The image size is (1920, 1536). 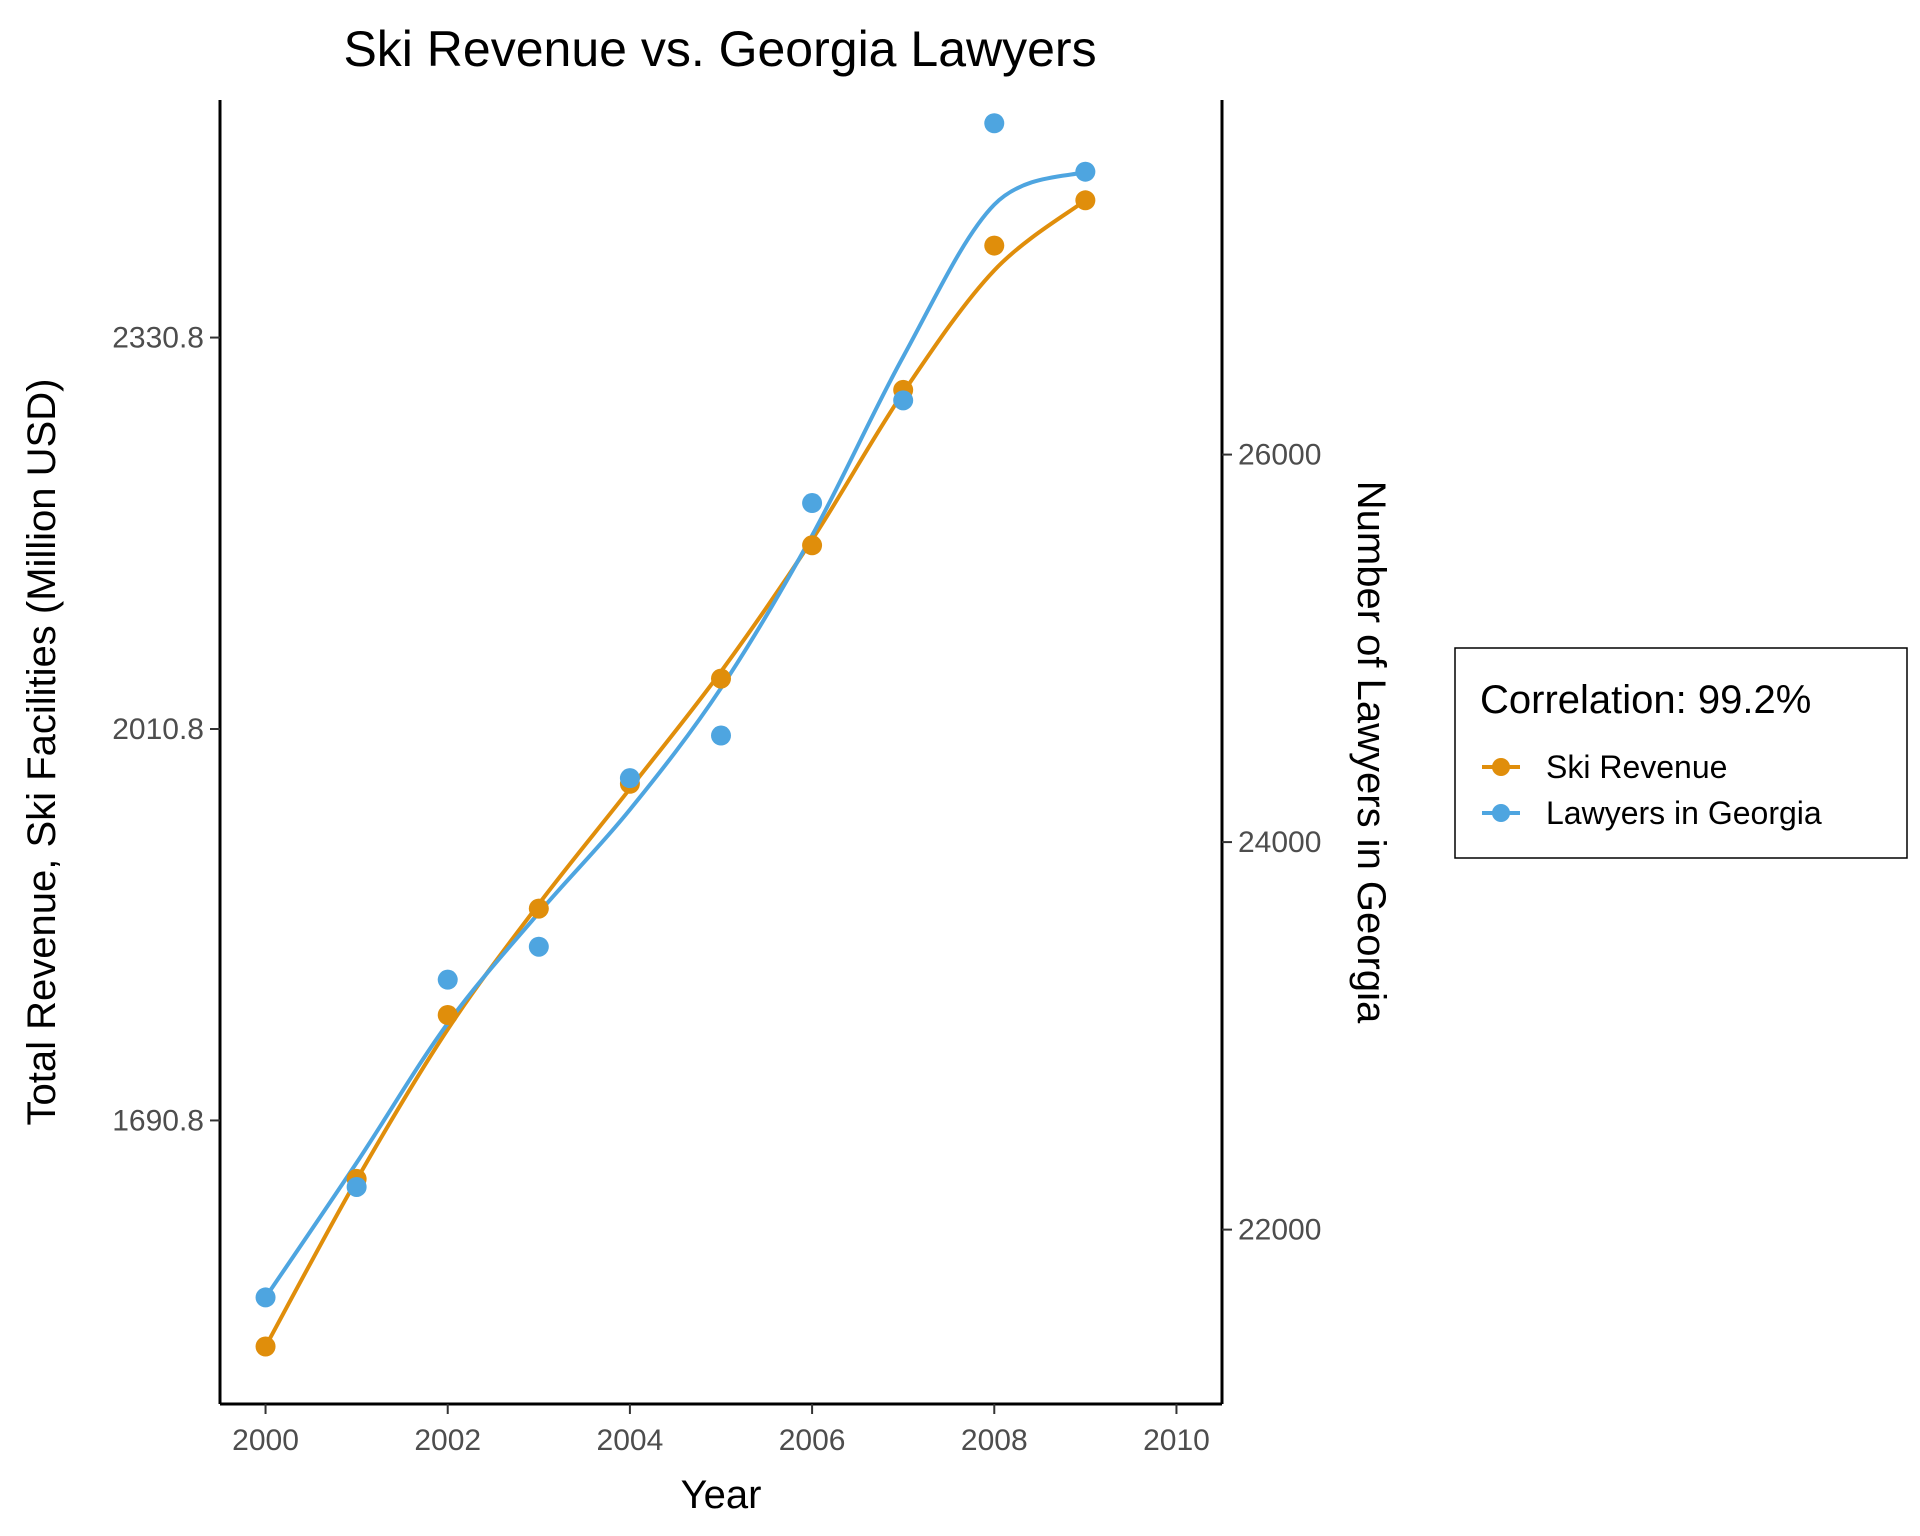 I want to click on legend-title: Correlation: 99.2%, so click(x=1645, y=700).